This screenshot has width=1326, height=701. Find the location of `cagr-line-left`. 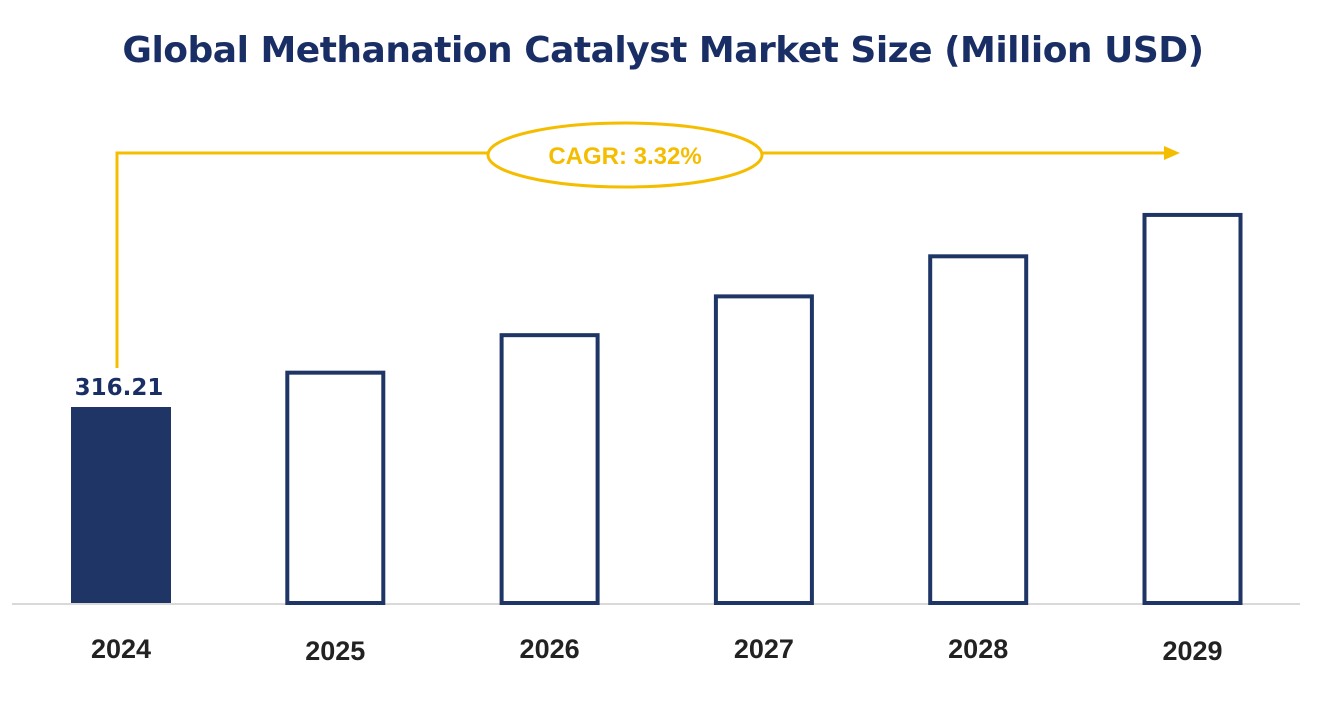

cagr-line-left is located at coordinates (301, 259).